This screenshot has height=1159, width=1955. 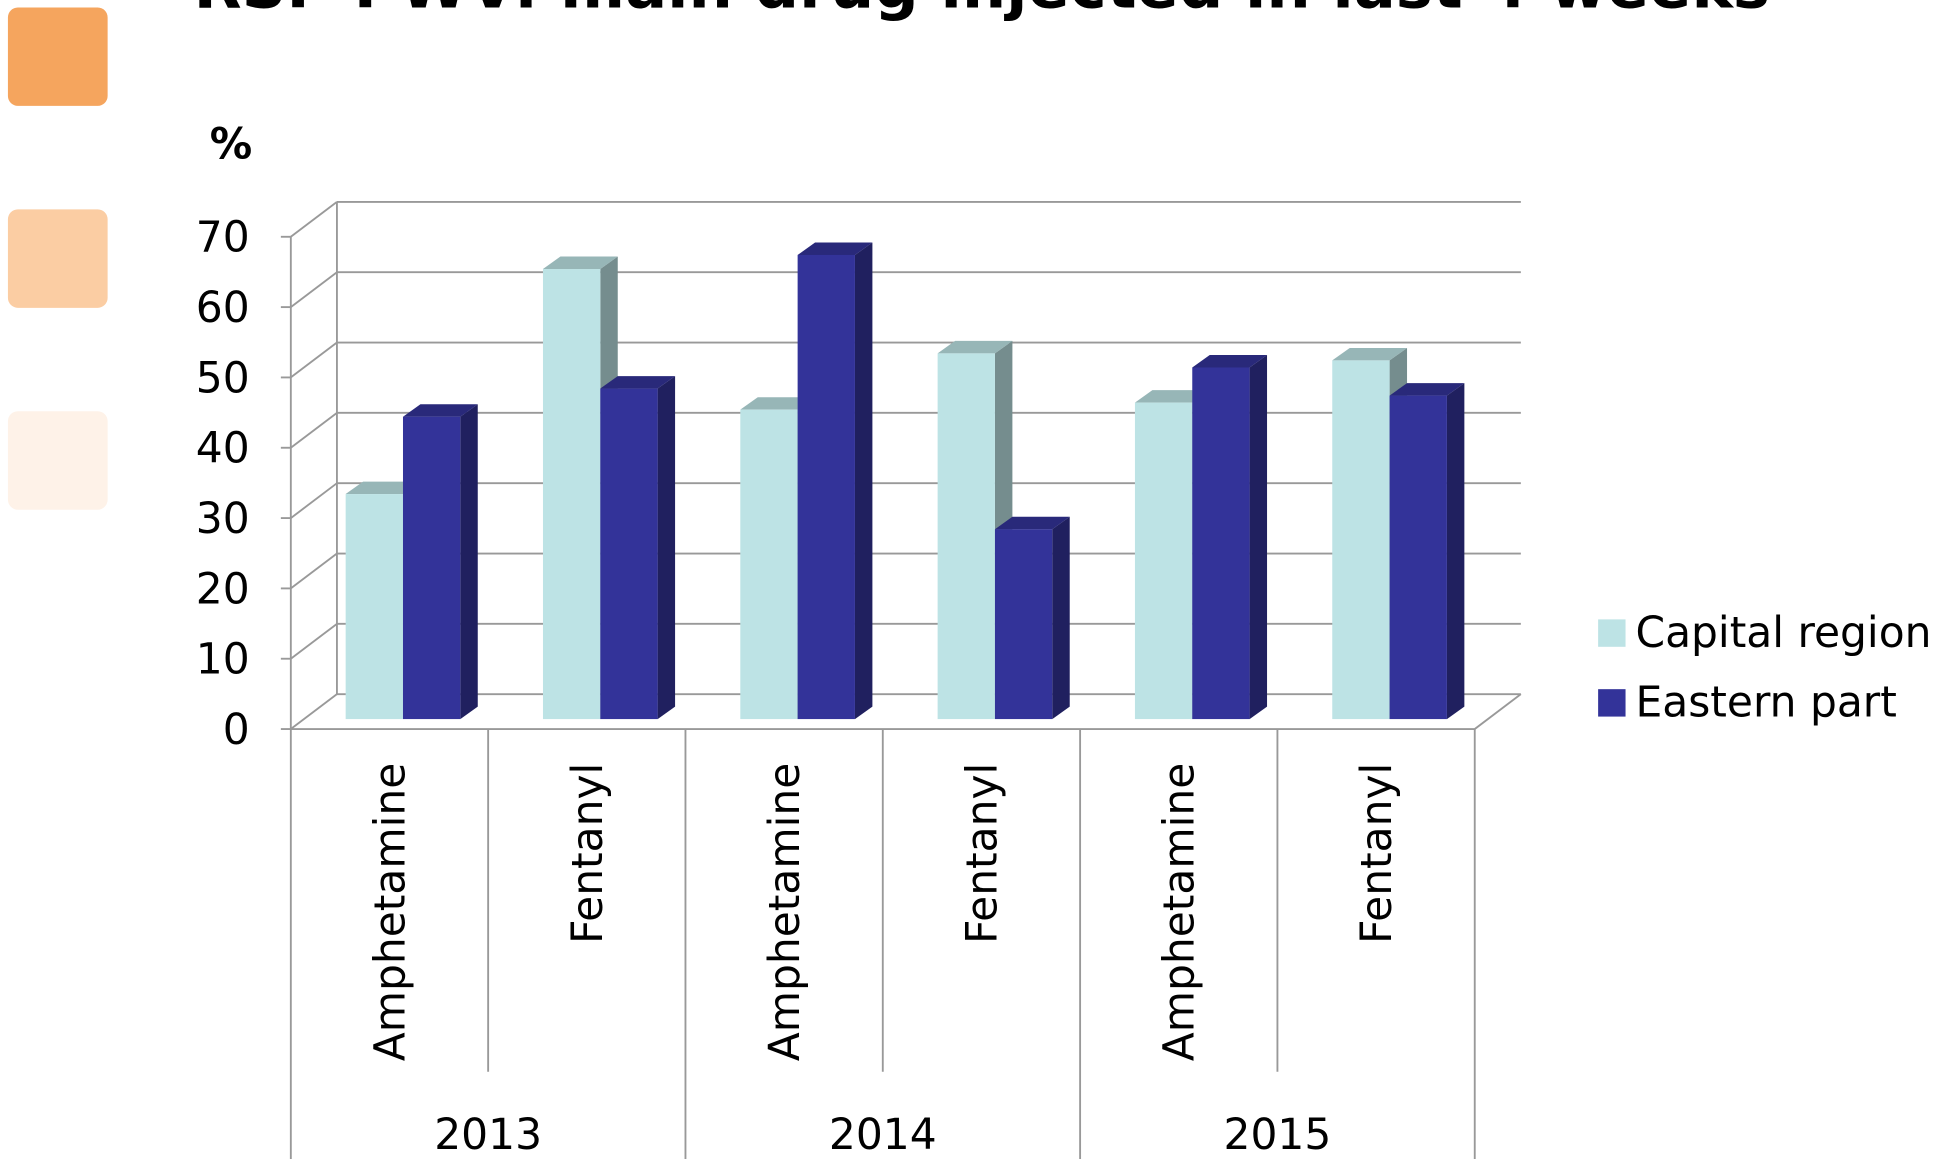 What do you see at coordinates (223, 448) in the screenshot?
I see `y-tick-label: 40` at bounding box center [223, 448].